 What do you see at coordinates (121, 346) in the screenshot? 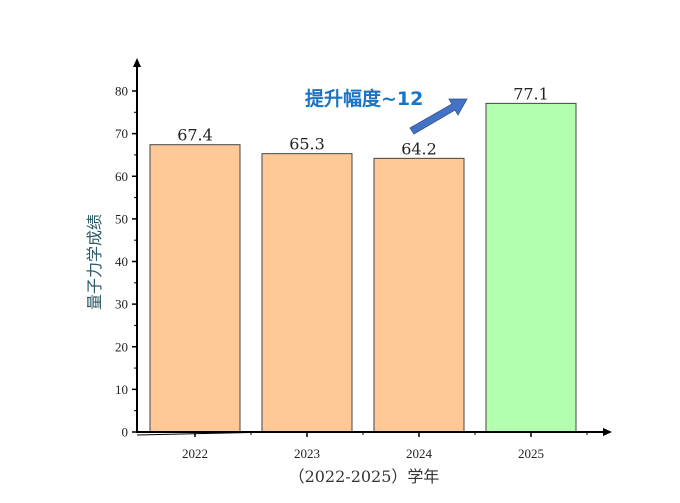
I see `y-tick-label-20: 20` at bounding box center [121, 346].